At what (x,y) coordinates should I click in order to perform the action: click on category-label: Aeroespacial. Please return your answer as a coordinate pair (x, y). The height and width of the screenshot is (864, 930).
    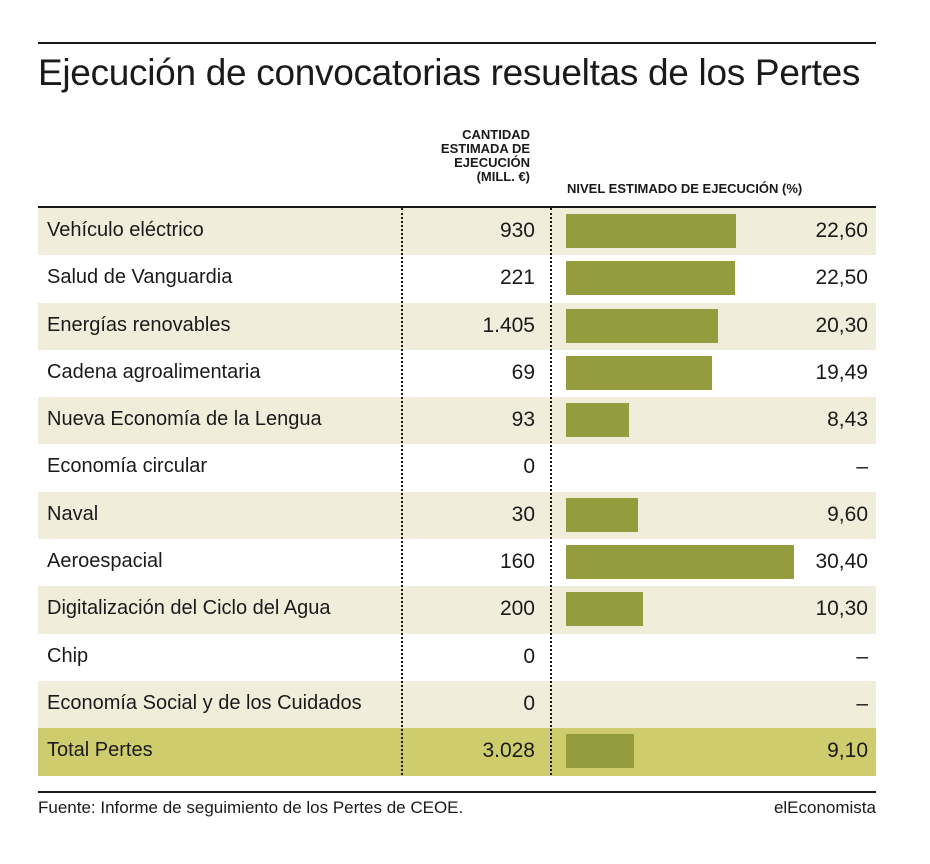
    Looking at the image, I should click on (105, 561).